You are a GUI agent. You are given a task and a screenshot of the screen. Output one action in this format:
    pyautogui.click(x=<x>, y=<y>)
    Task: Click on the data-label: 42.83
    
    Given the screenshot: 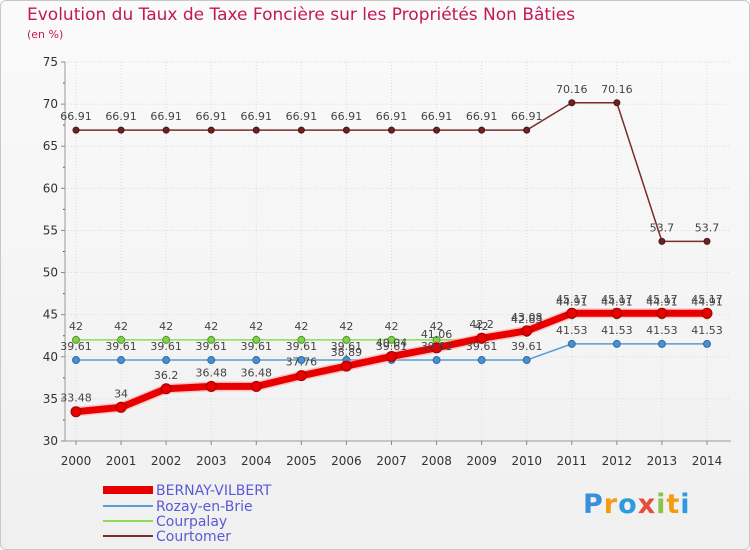 What is the action you would take?
    pyautogui.click(x=527, y=319)
    